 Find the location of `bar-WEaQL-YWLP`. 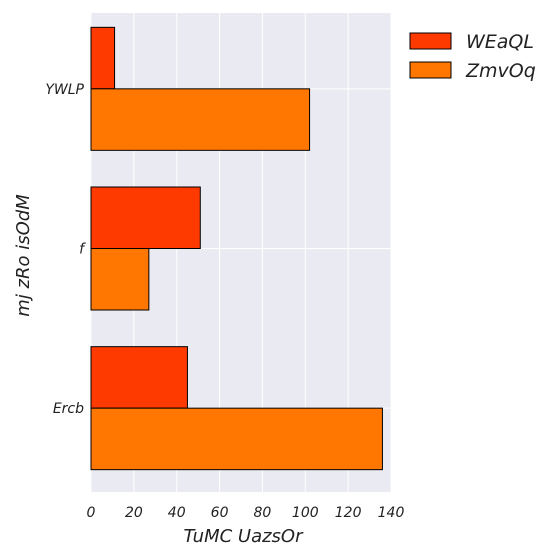

bar-WEaQL-YWLP is located at coordinates (103, 58).